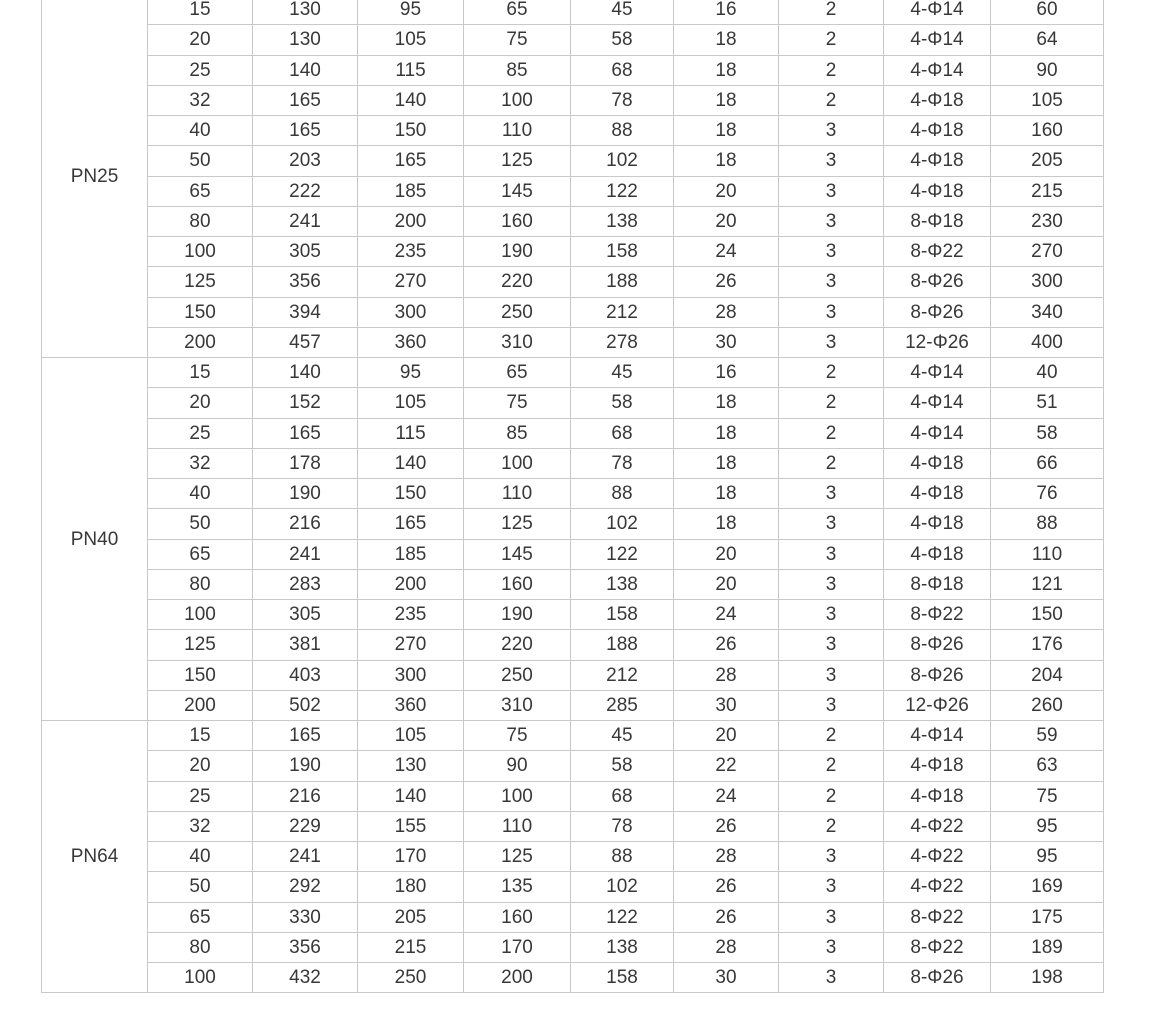 This screenshot has width=1151, height=1033. Describe the element at coordinates (200, 796) in the screenshot. I see `table-cell: 25` at that location.